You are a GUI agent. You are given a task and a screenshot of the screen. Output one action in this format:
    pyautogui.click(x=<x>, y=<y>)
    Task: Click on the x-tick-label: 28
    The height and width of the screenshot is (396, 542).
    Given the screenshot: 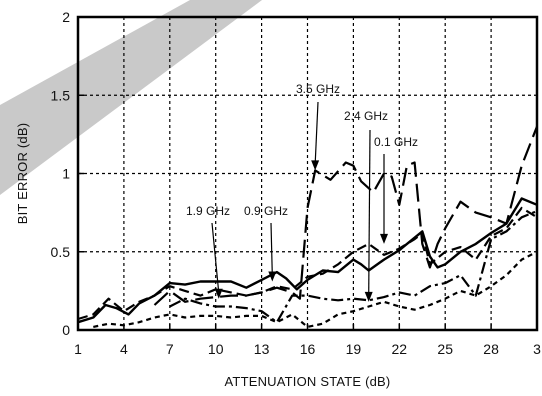 What is the action you would take?
    pyautogui.click(x=491, y=349)
    